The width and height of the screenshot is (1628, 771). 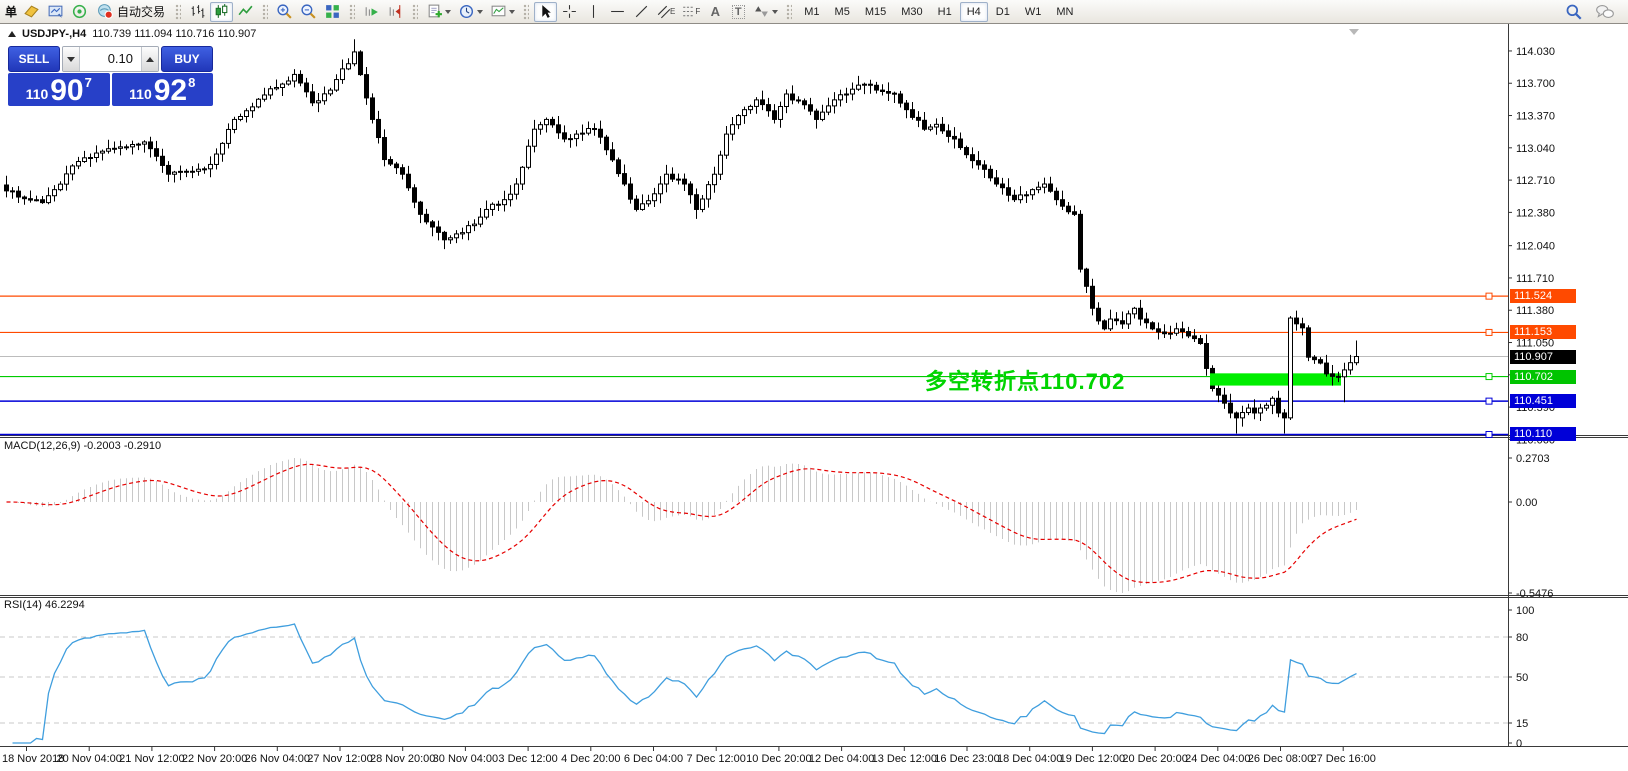 I want to click on horizontal-line-tool-button, so click(x=617, y=12).